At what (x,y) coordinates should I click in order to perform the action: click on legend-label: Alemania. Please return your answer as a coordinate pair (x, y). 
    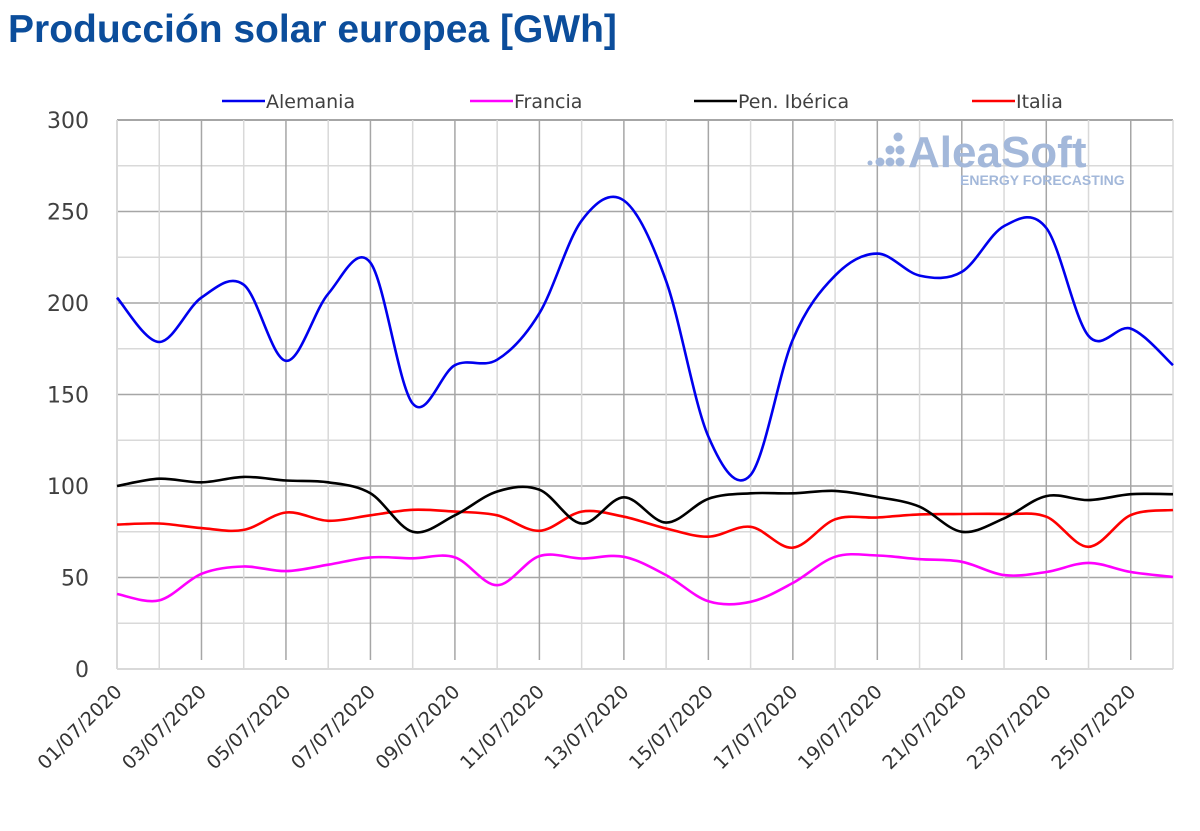
    Looking at the image, I should click on (310, 102).